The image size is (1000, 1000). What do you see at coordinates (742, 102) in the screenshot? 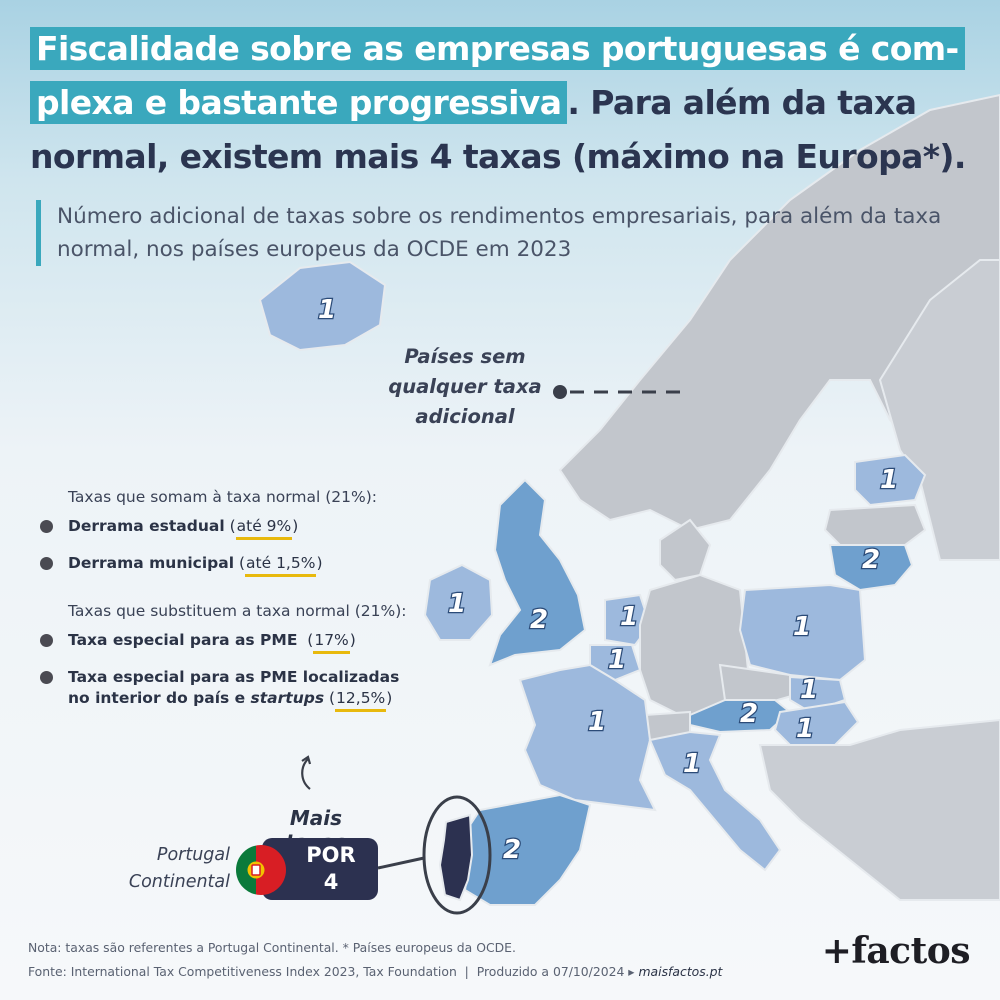
I see `title-rest-1: . Para além da taxa` at bounding box center [742, 102].